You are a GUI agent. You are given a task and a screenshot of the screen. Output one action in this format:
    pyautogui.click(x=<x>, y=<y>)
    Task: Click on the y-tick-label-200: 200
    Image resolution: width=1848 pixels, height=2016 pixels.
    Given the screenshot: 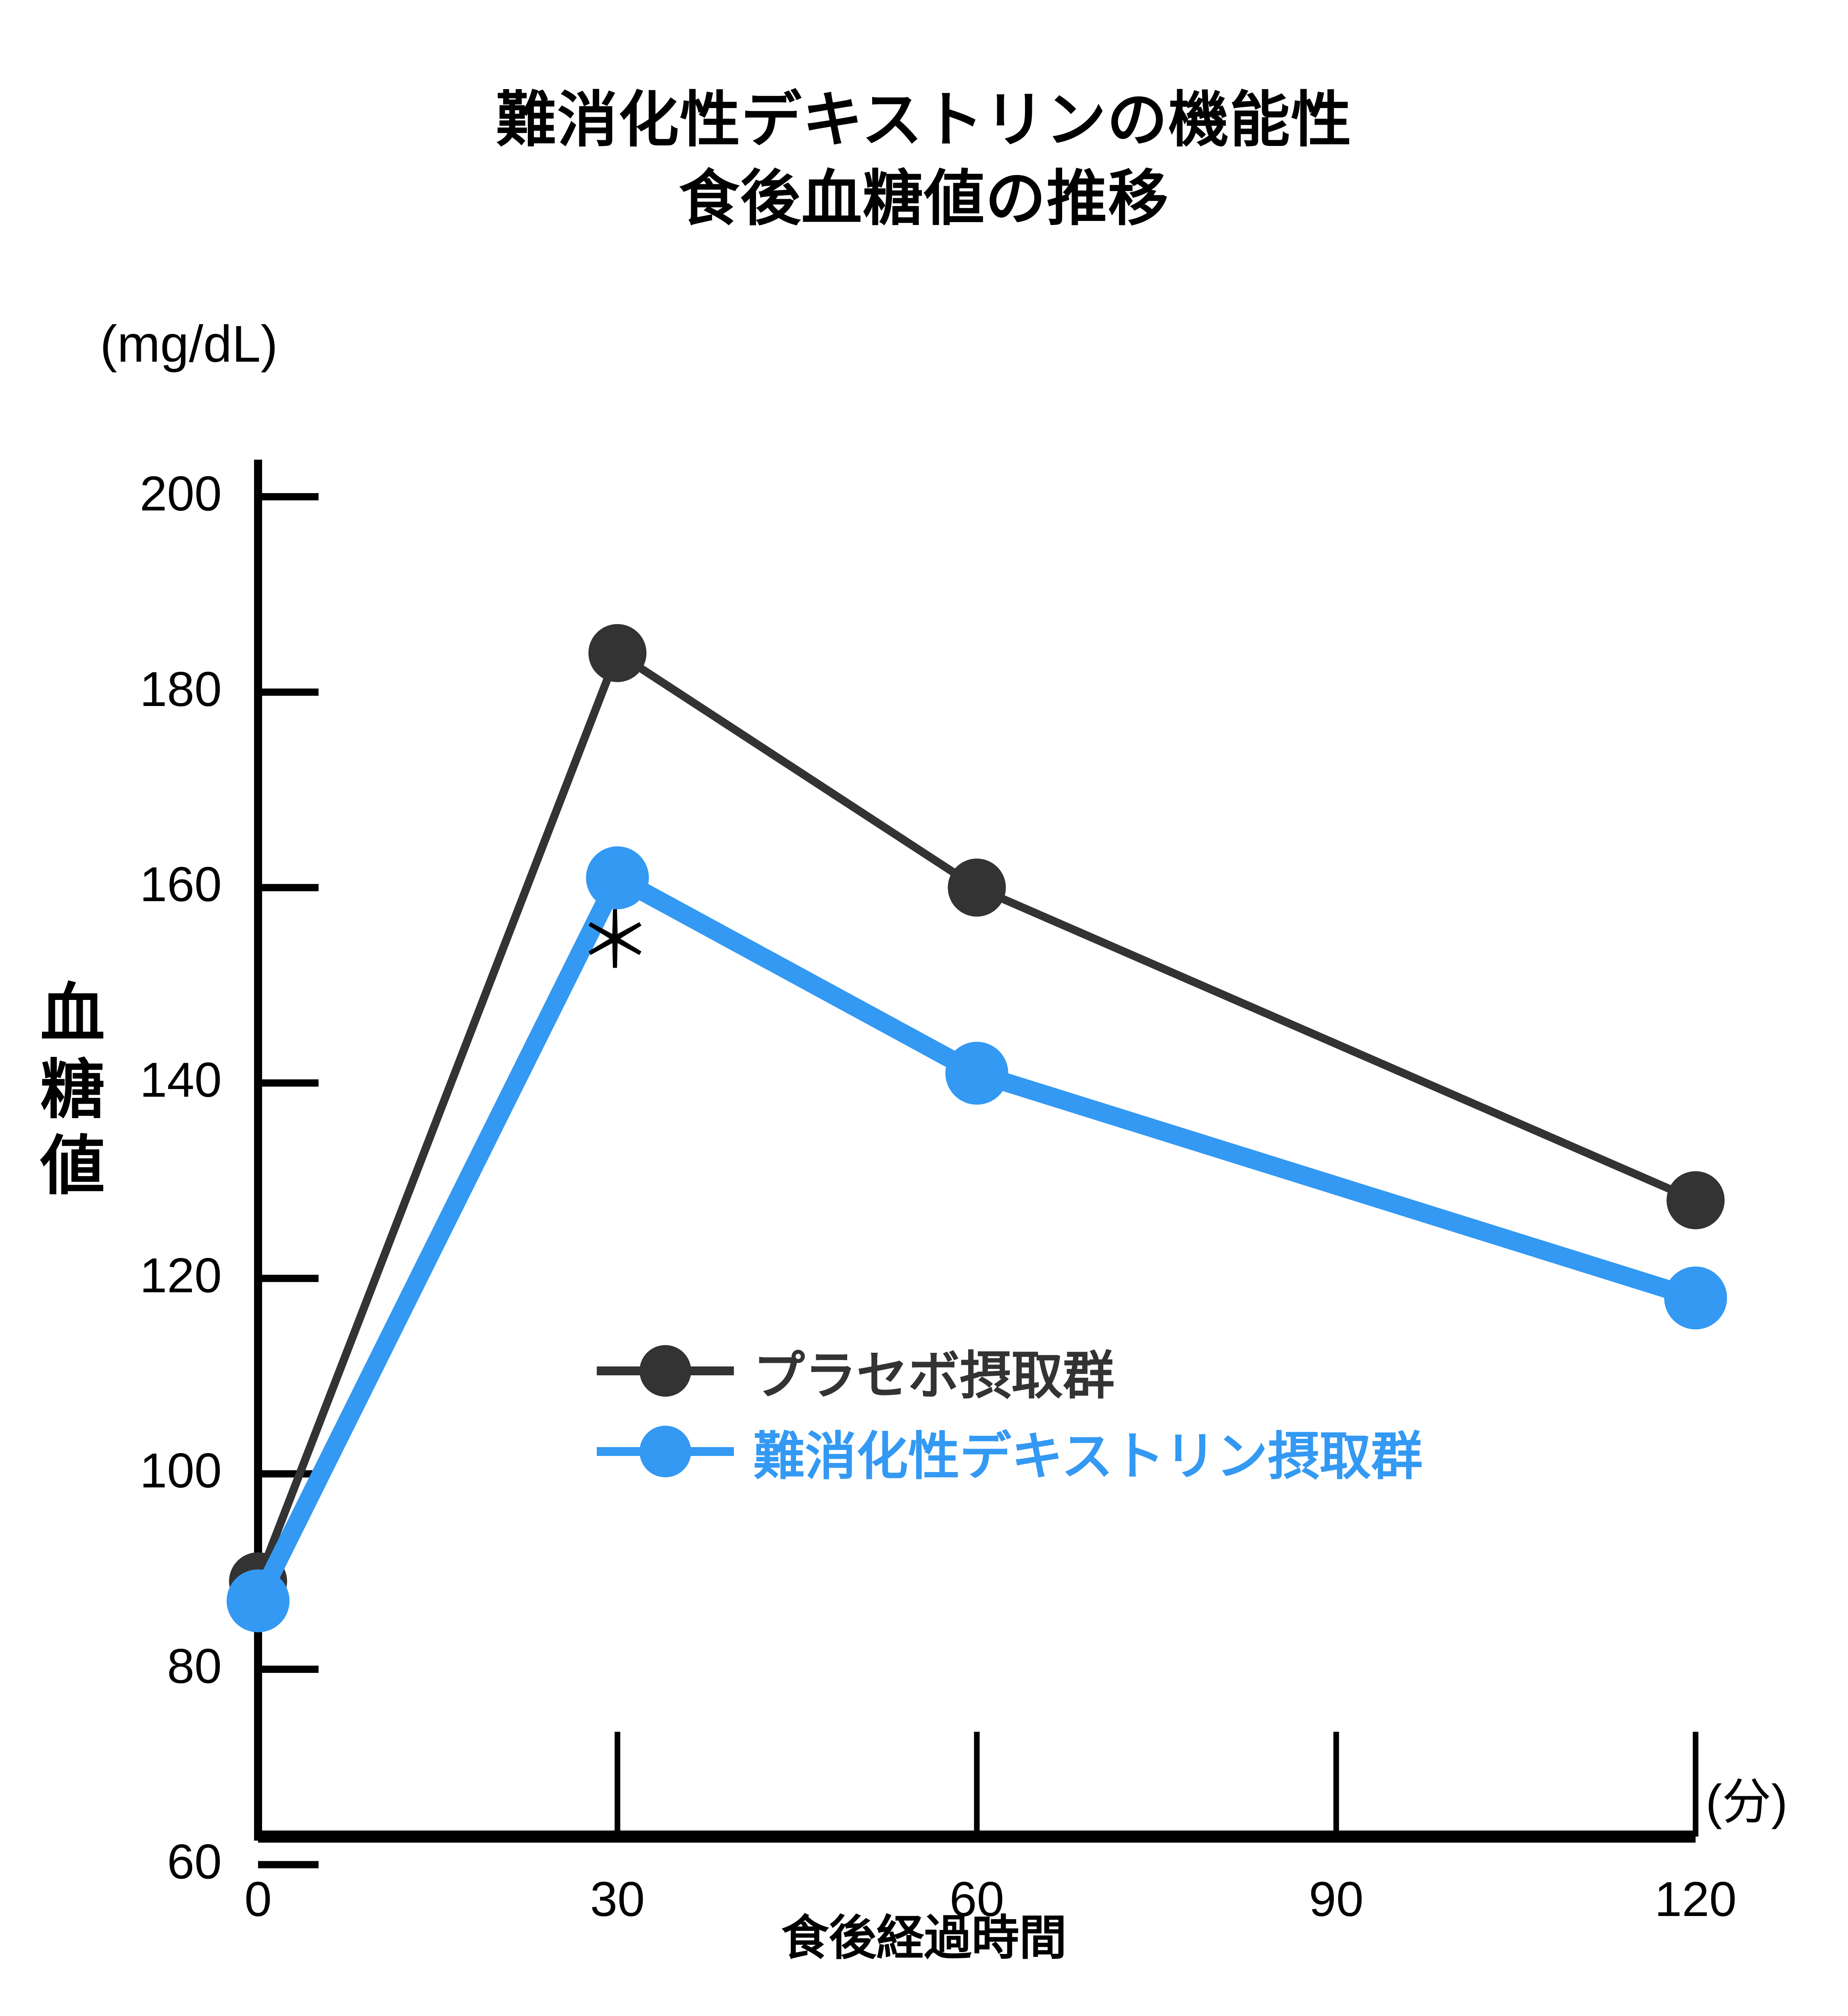 What is the action you would take?
    pyautogui.click(x=181, y=493)
    